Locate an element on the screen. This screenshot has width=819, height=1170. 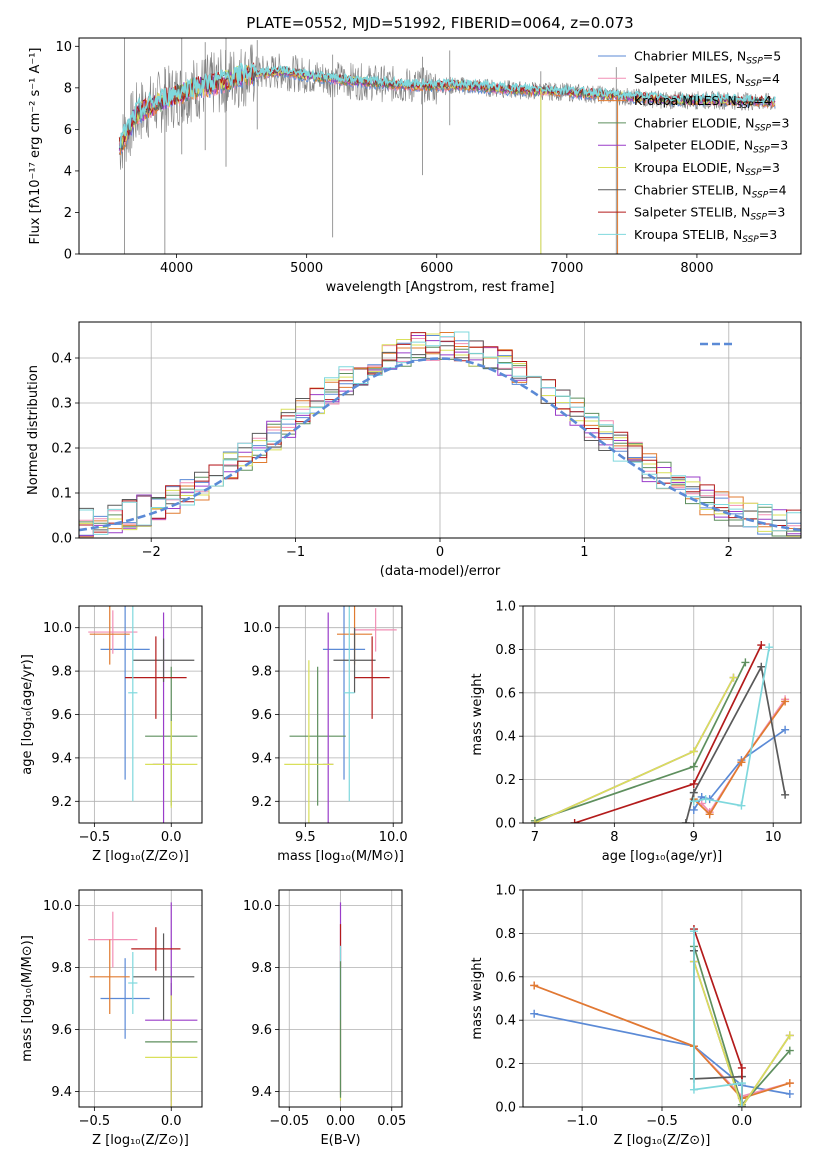
x-tick-label: 9.5 is located at coordinates (305, 837).